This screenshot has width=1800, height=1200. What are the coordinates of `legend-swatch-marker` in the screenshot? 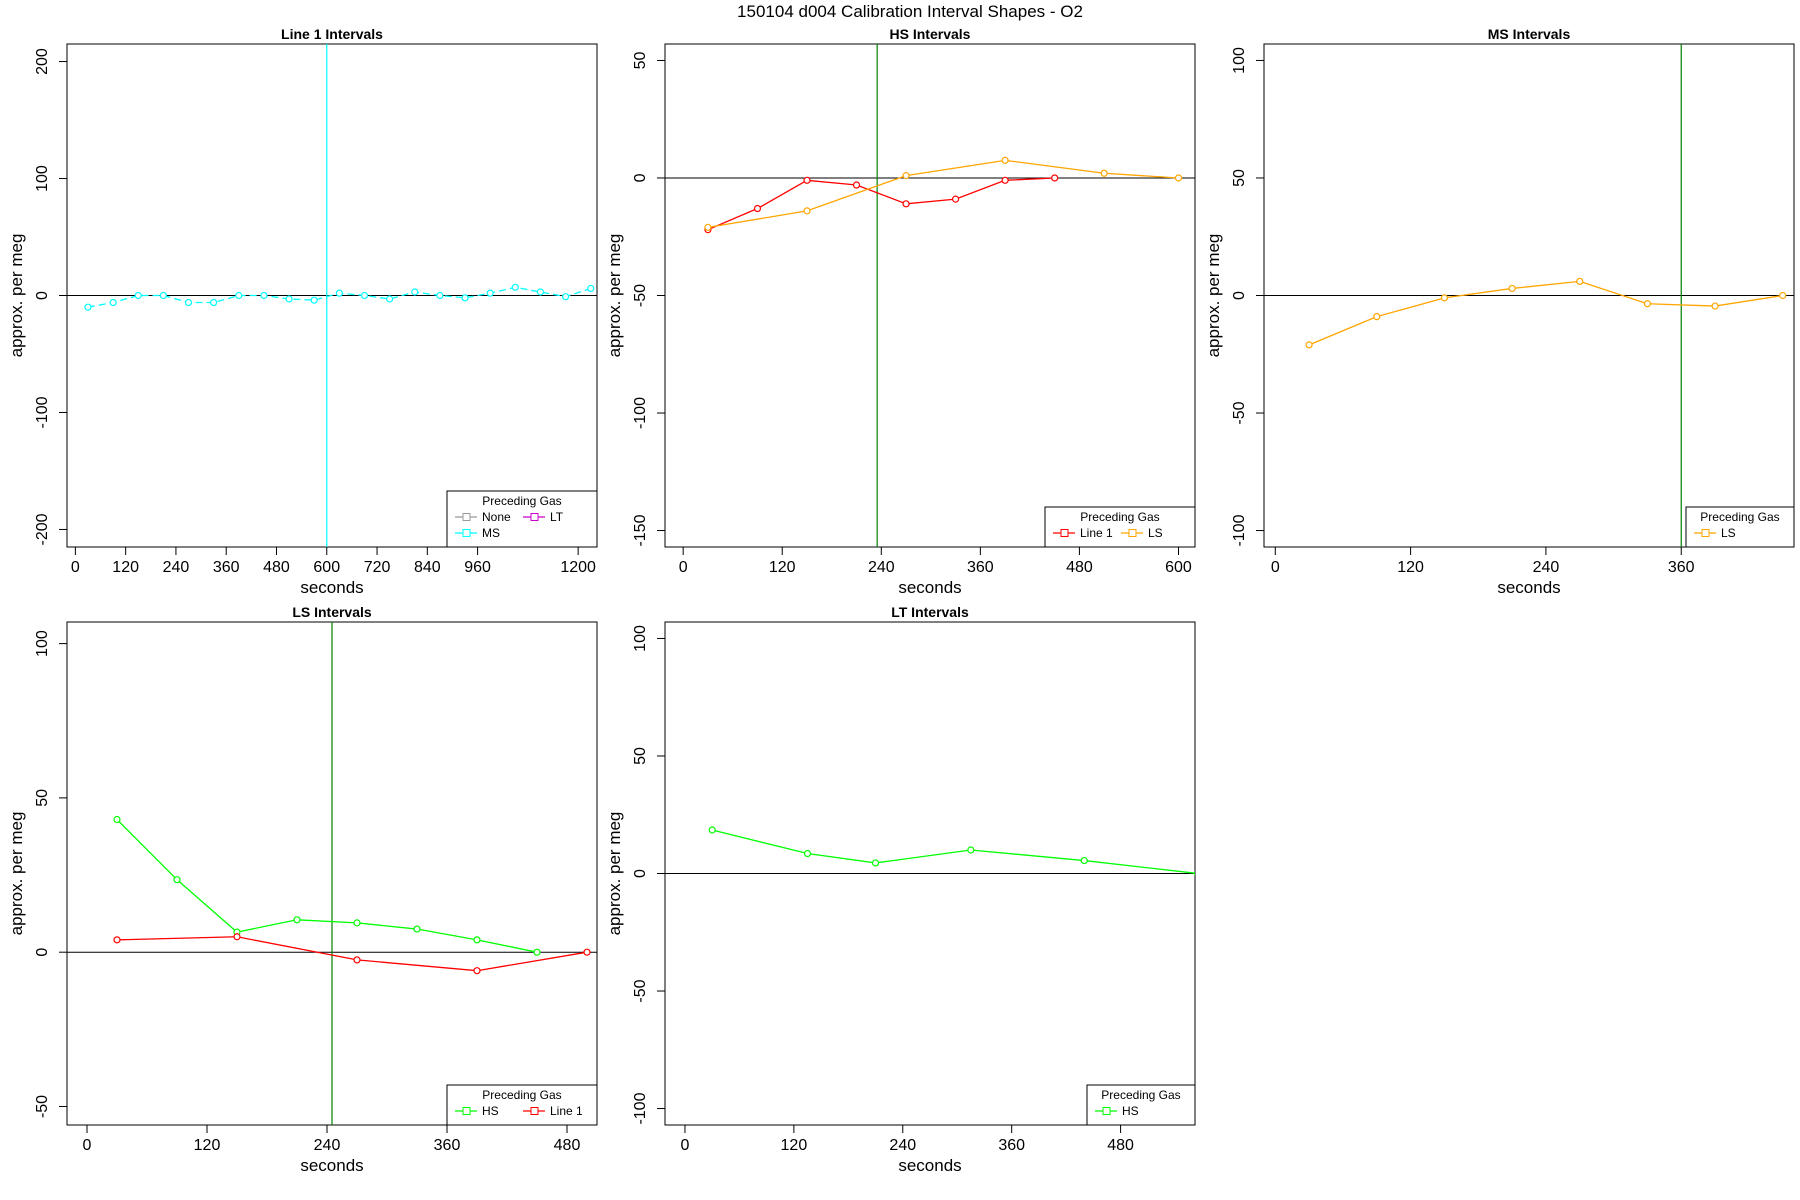 It's located at (466, 517).